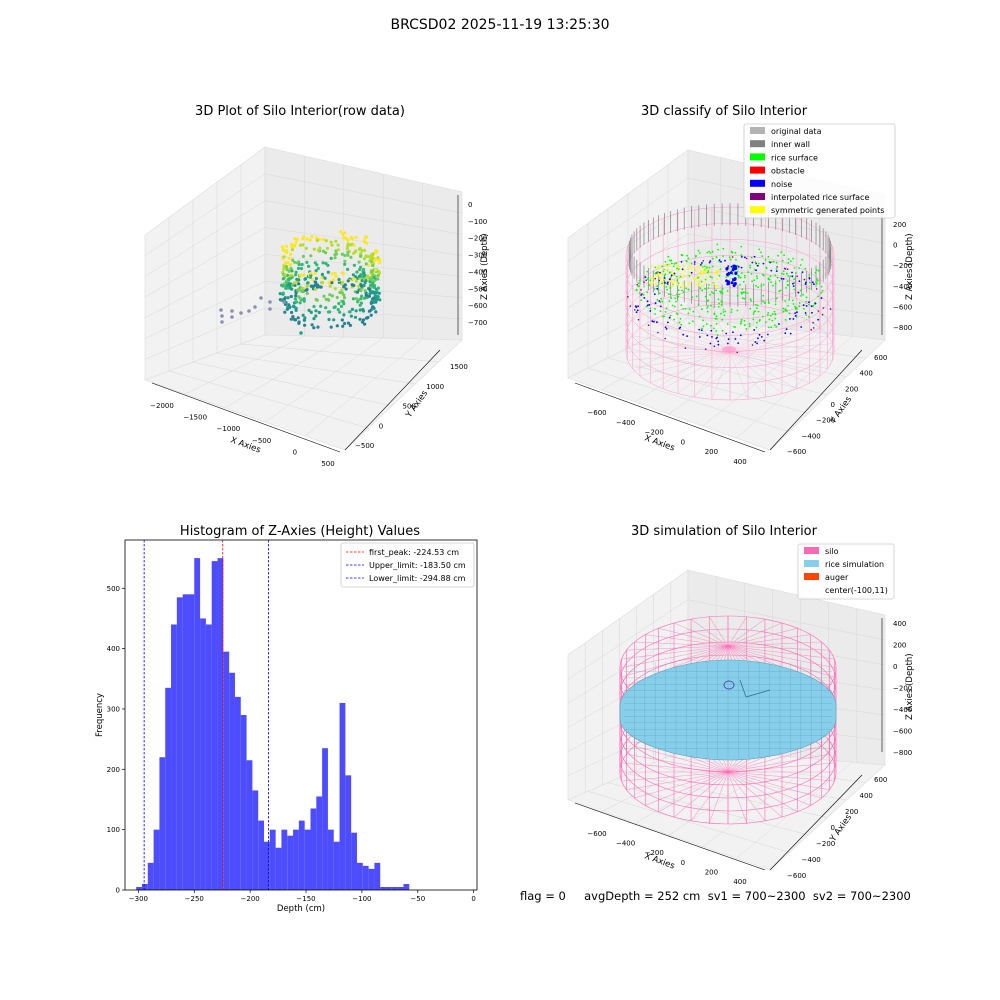  I want to click on plot4-y-tick: −400, so click(811, 860).